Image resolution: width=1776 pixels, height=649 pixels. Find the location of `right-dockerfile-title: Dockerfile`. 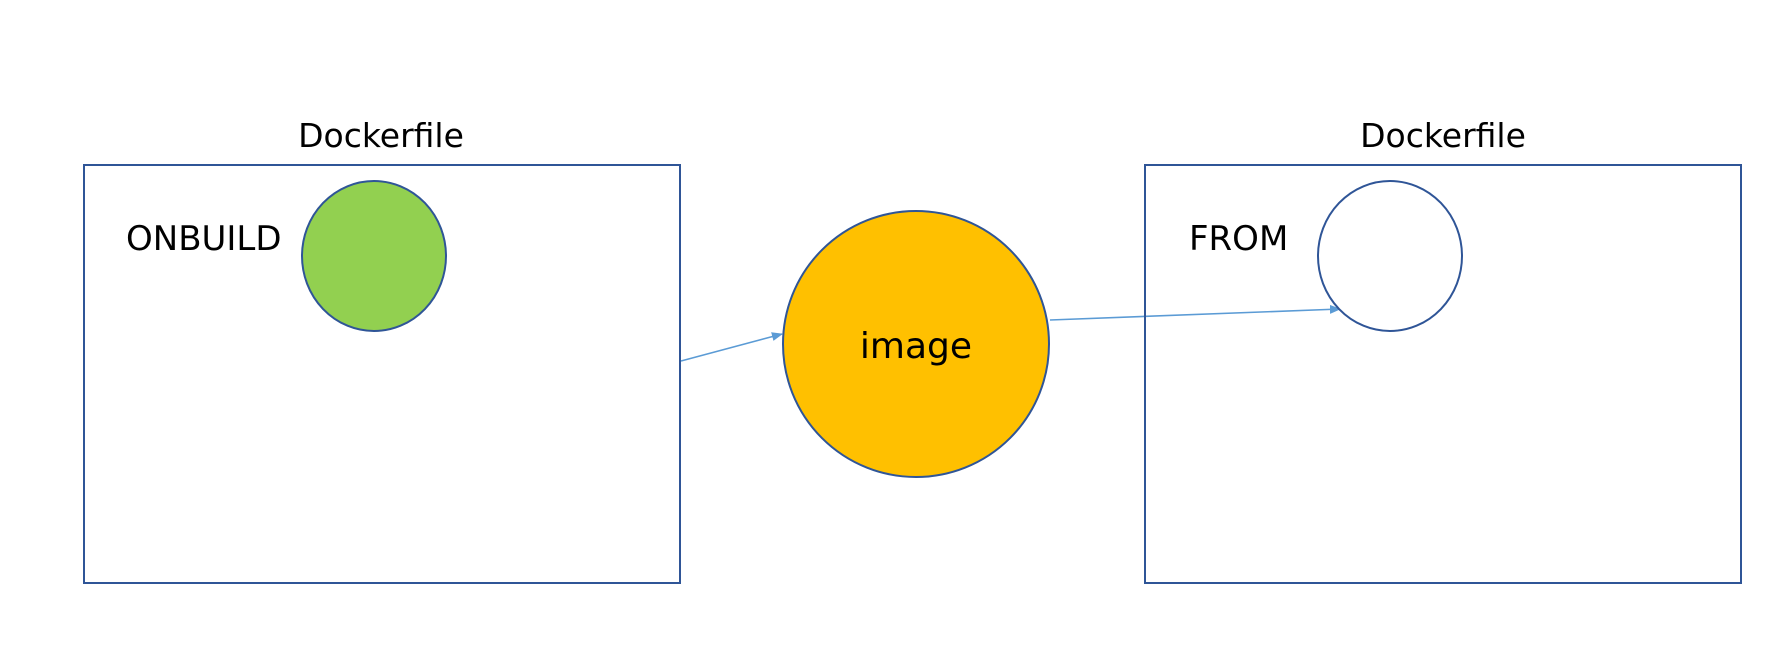

right-dockerfile-title: Dockerfile is located at coordinates (1443, 135).